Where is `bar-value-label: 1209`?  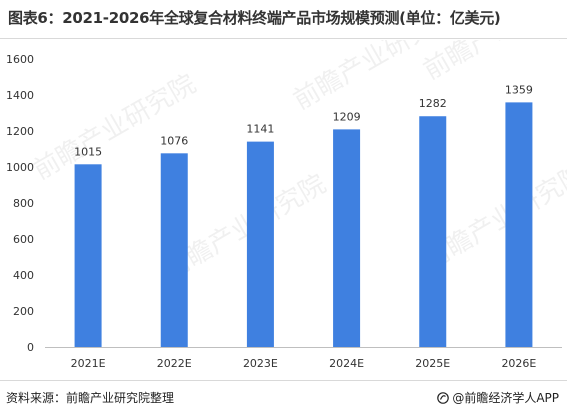 bar-value-label: 1209 is located at coordinates (347, 116).